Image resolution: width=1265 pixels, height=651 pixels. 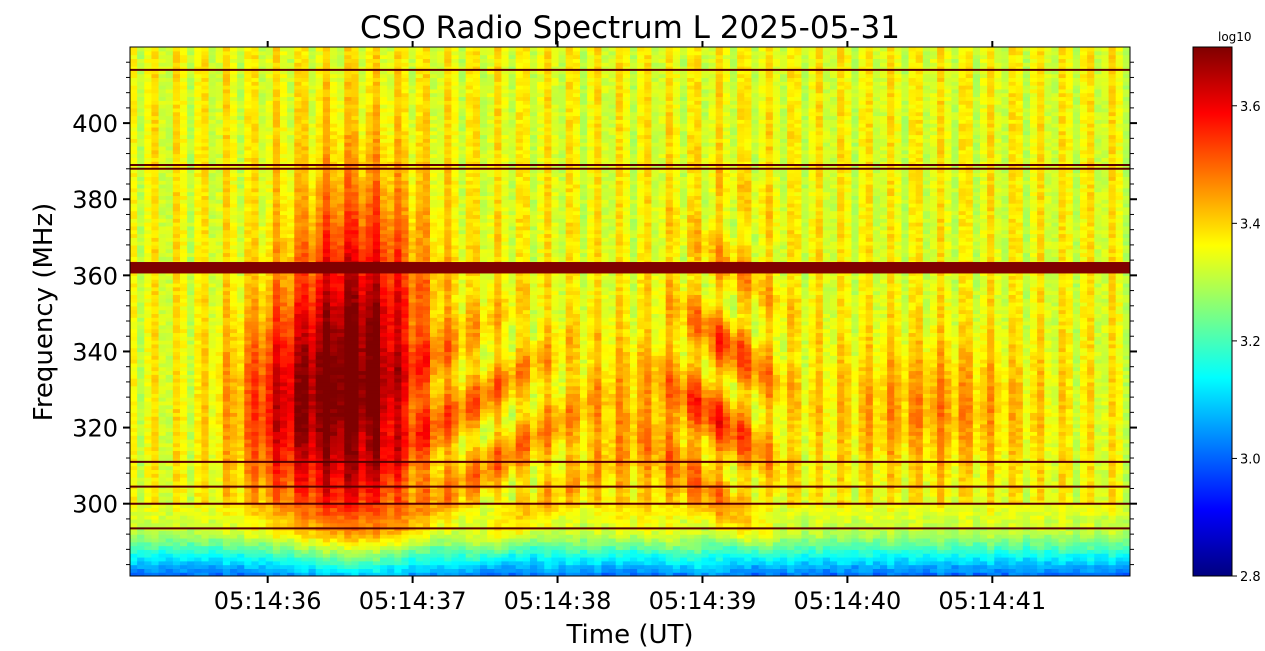 What do you see at coordinates (44, 312) in the screenshot?
I see `y-axis-label: Frequency (MHz)` at bounding box center [44, 312].